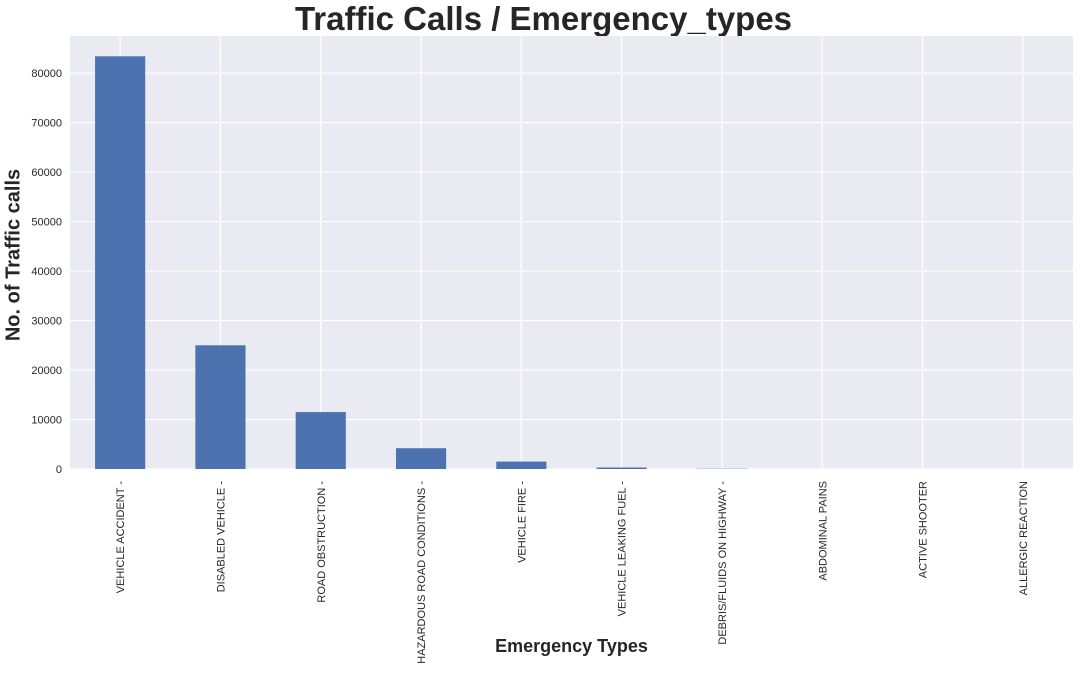 The width and height of the screenshot is (1087, 694). Describe the element at coordinates (46, 371) in the screenshot. I see `y-tick-label: 20000` at that location.